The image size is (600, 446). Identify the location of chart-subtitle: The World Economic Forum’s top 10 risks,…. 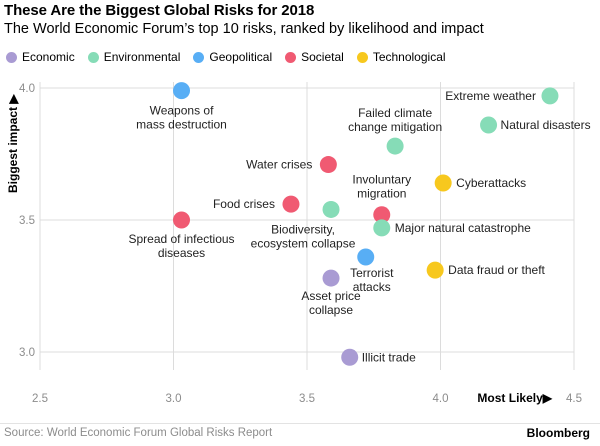
(244, 29).